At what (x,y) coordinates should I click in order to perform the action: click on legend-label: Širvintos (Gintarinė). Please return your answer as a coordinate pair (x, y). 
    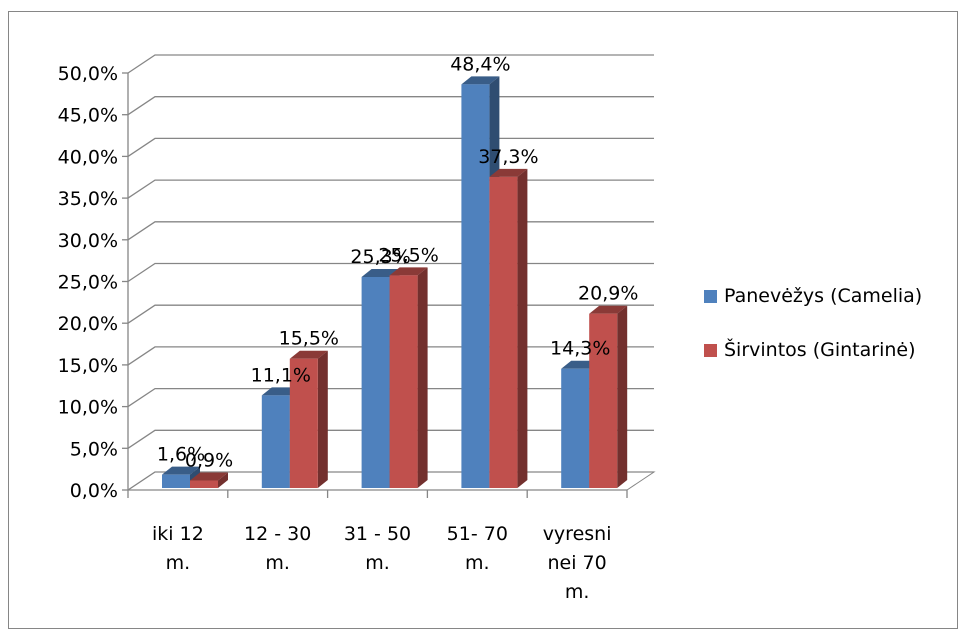
    Looking at the image, I should click on (820, 349).